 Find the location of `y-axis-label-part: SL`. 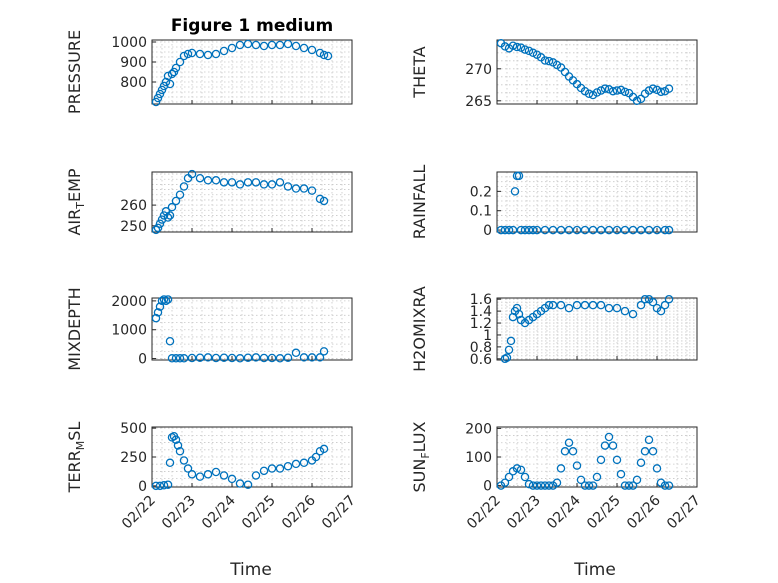

y-axis-label-part: SL is located at coordinates (74, 431).